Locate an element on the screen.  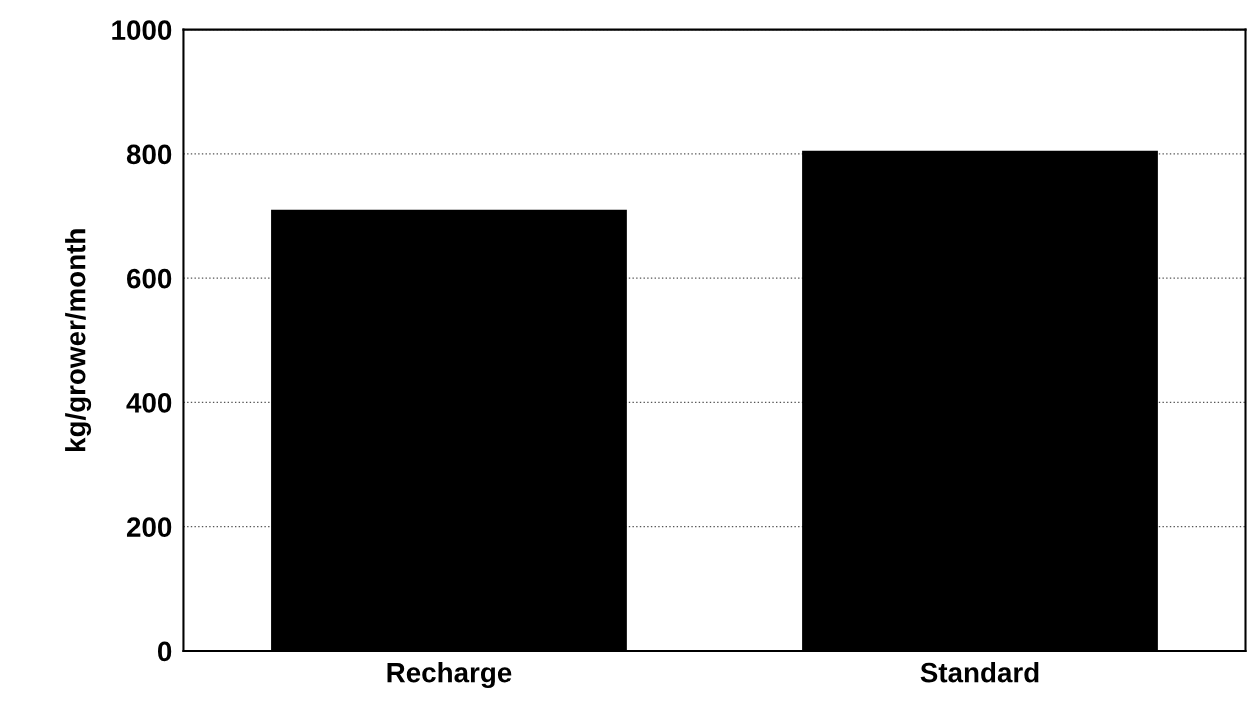
y-tick-label: 800 is located at coordinates (149, 154).